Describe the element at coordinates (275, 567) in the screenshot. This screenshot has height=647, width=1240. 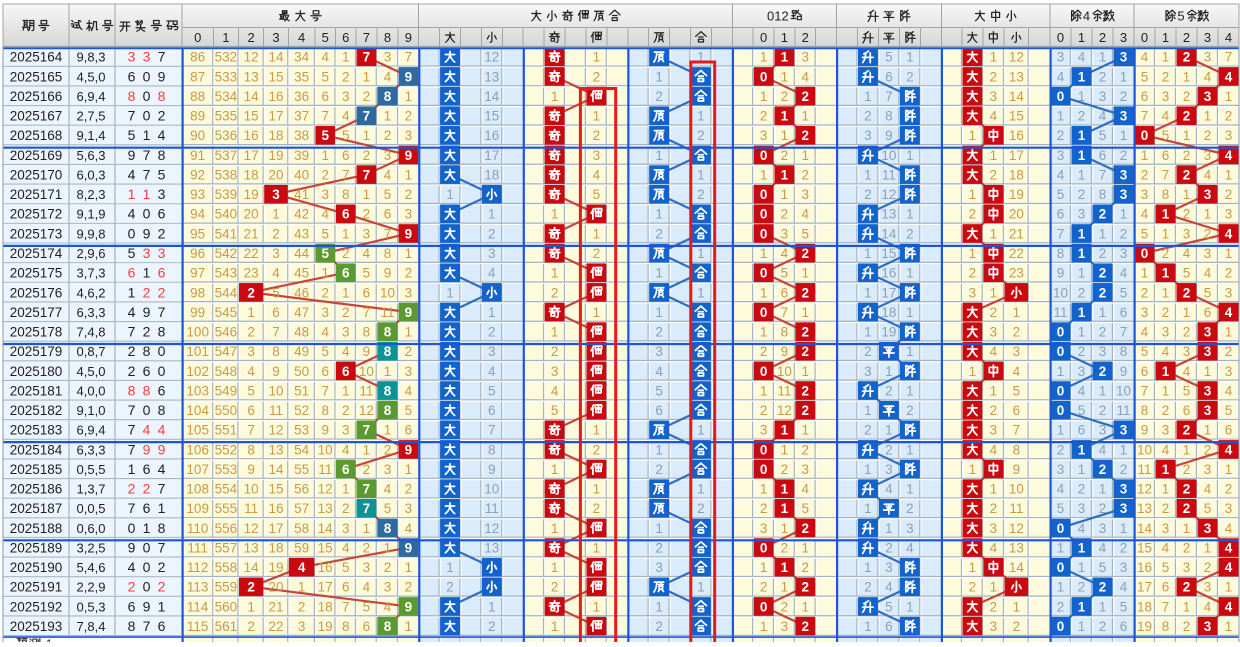
I see `svg-text: 19` at that location.